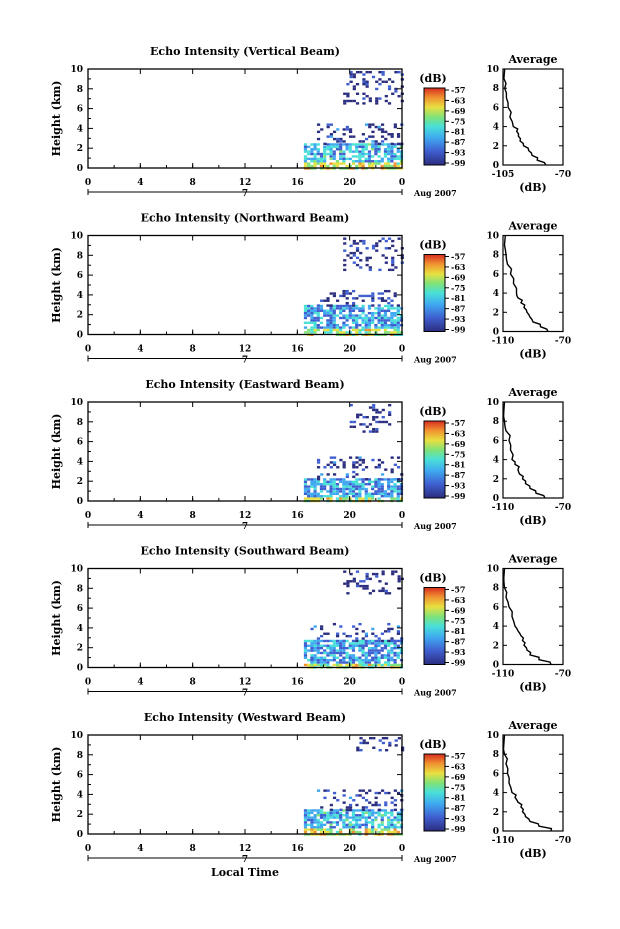  What do you see at coordinates (56, 285) in the screenshot?
I see `y-axis-label: Height (km)` at bounding box center [56, 285].